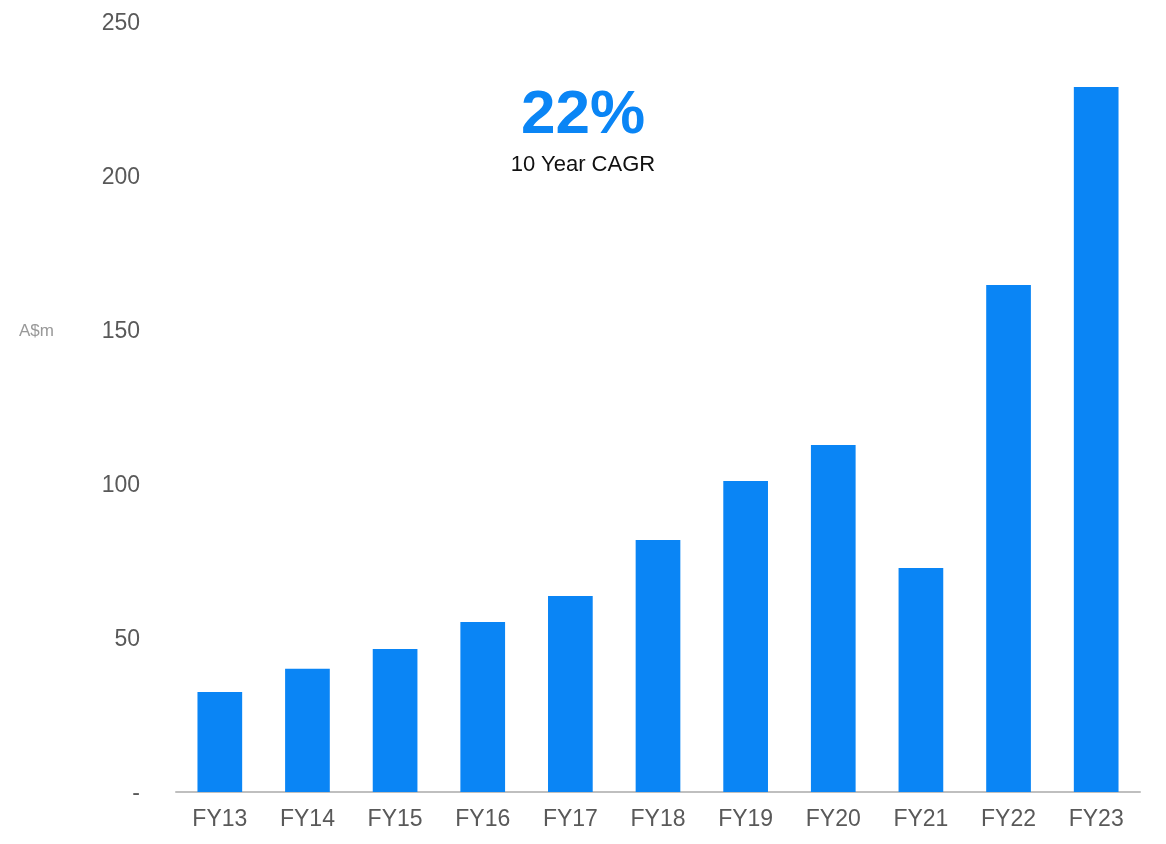 The height and width of the screenshot is (844, 1166). What do you see at coordinates (570, 817) in the screenshot?
I see `x-tick-label: FY17` at bounding box center [570, 817].